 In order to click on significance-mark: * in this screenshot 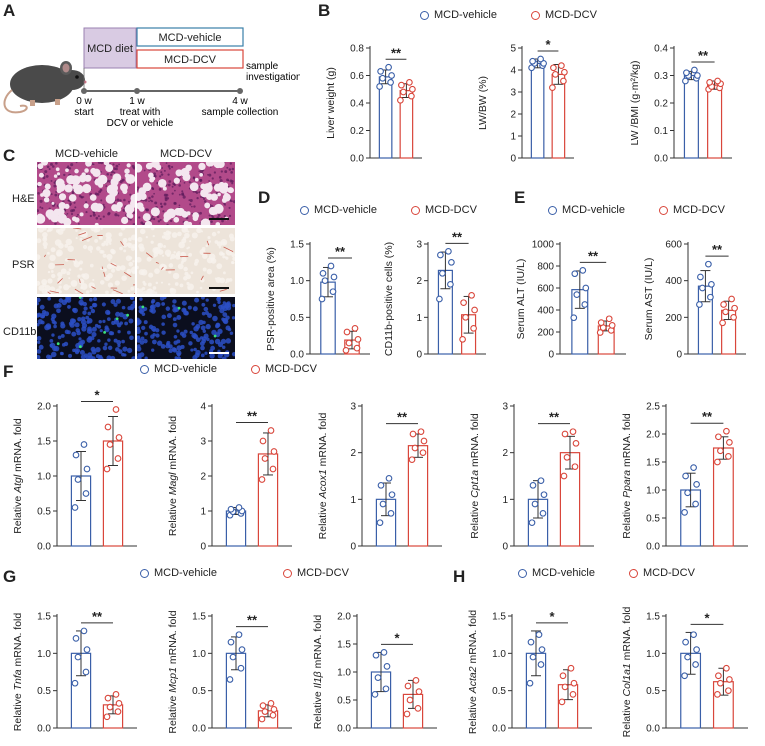, I will do `click(548, 44)`.